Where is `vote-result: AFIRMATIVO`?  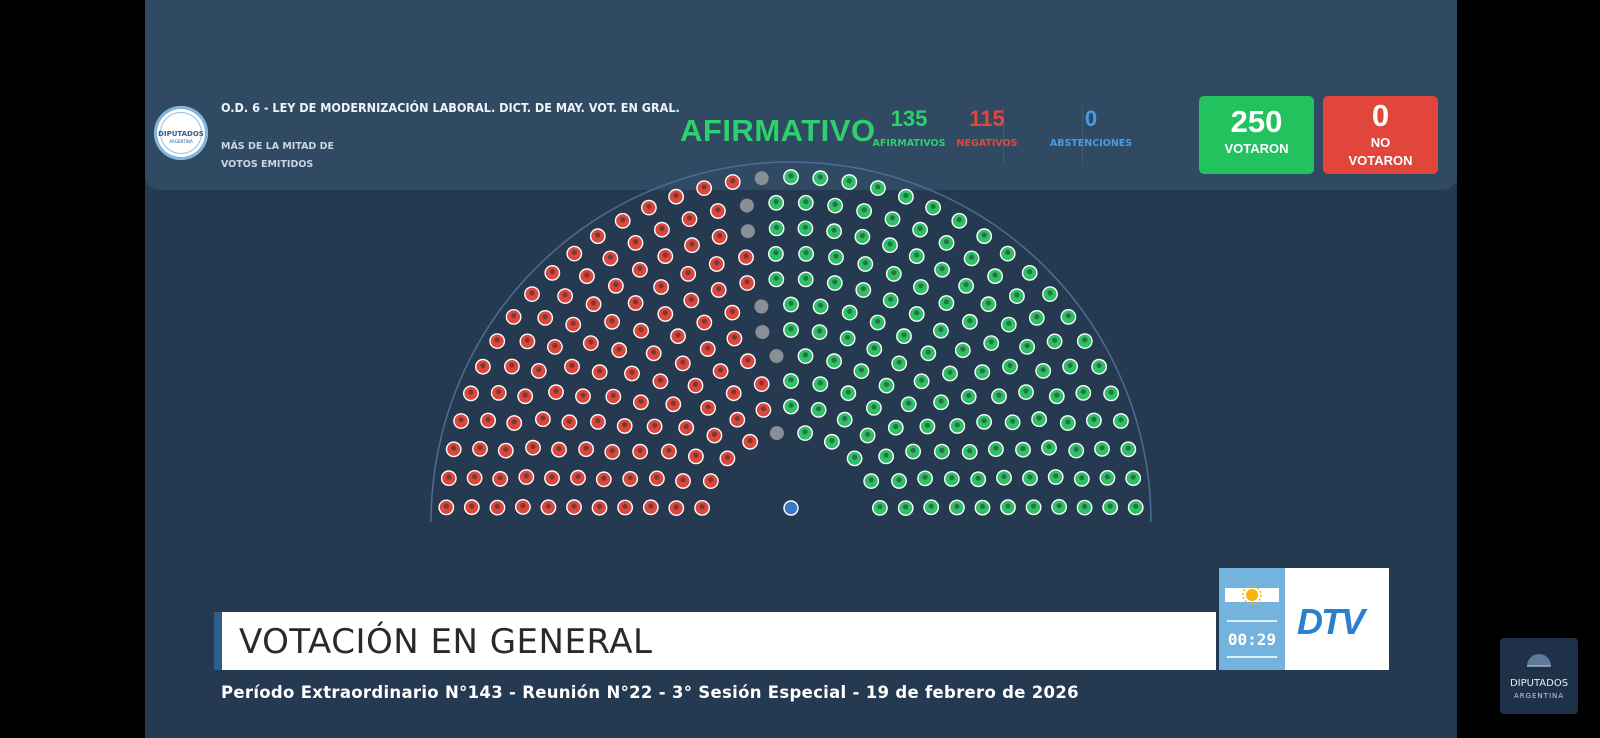 vote-result: AFIRMATIVO is located at coordinates (778, 130).